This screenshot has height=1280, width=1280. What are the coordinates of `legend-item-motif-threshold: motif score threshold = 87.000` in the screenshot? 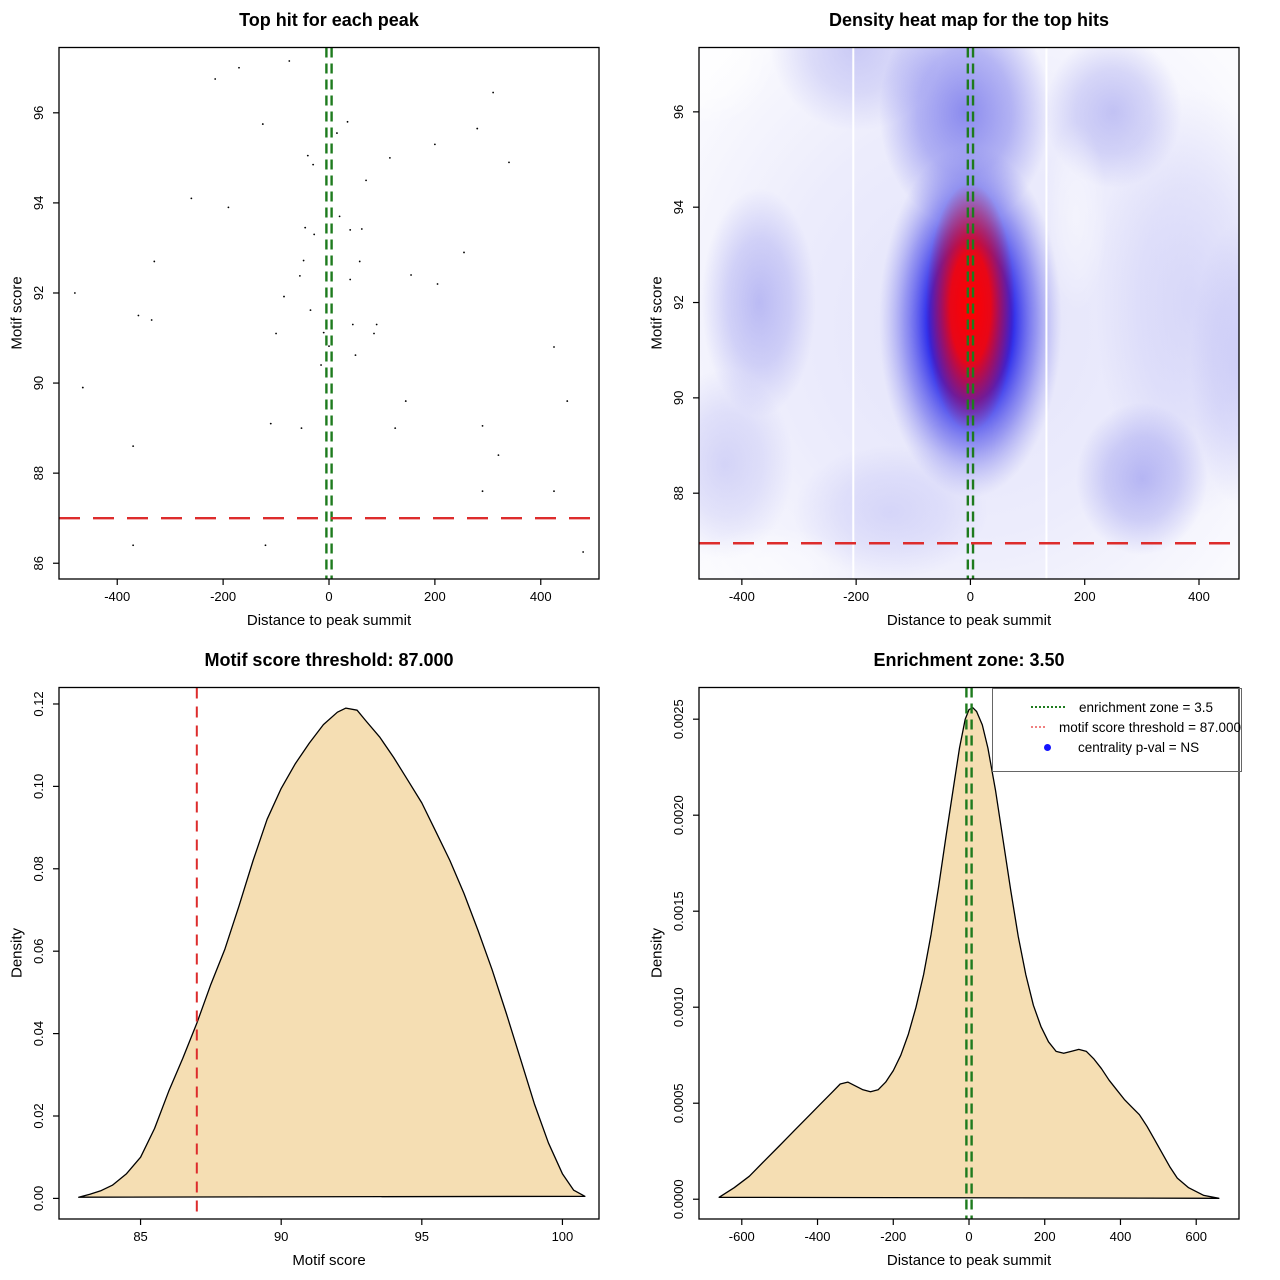 It's located at (1117, 727).